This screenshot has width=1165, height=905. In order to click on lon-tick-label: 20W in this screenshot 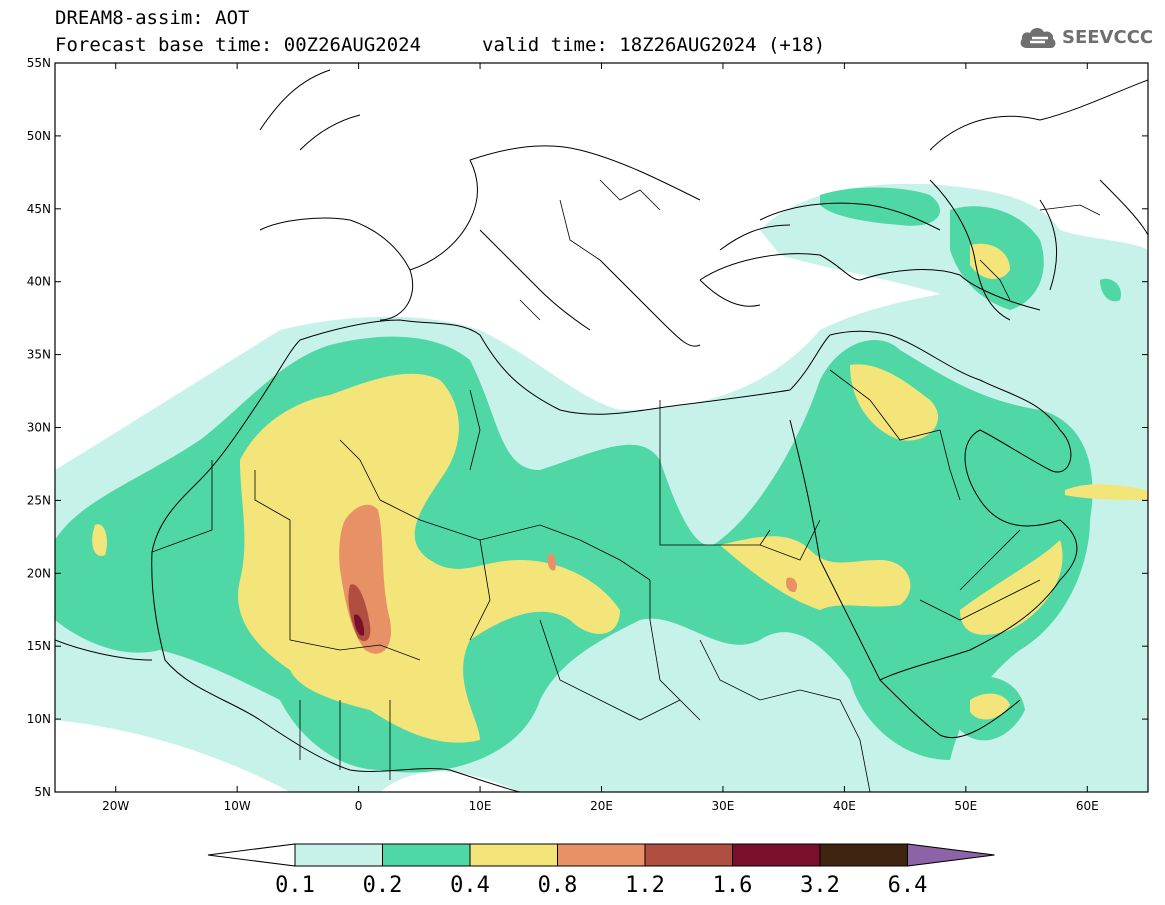, I will do `click(115, 806)`.